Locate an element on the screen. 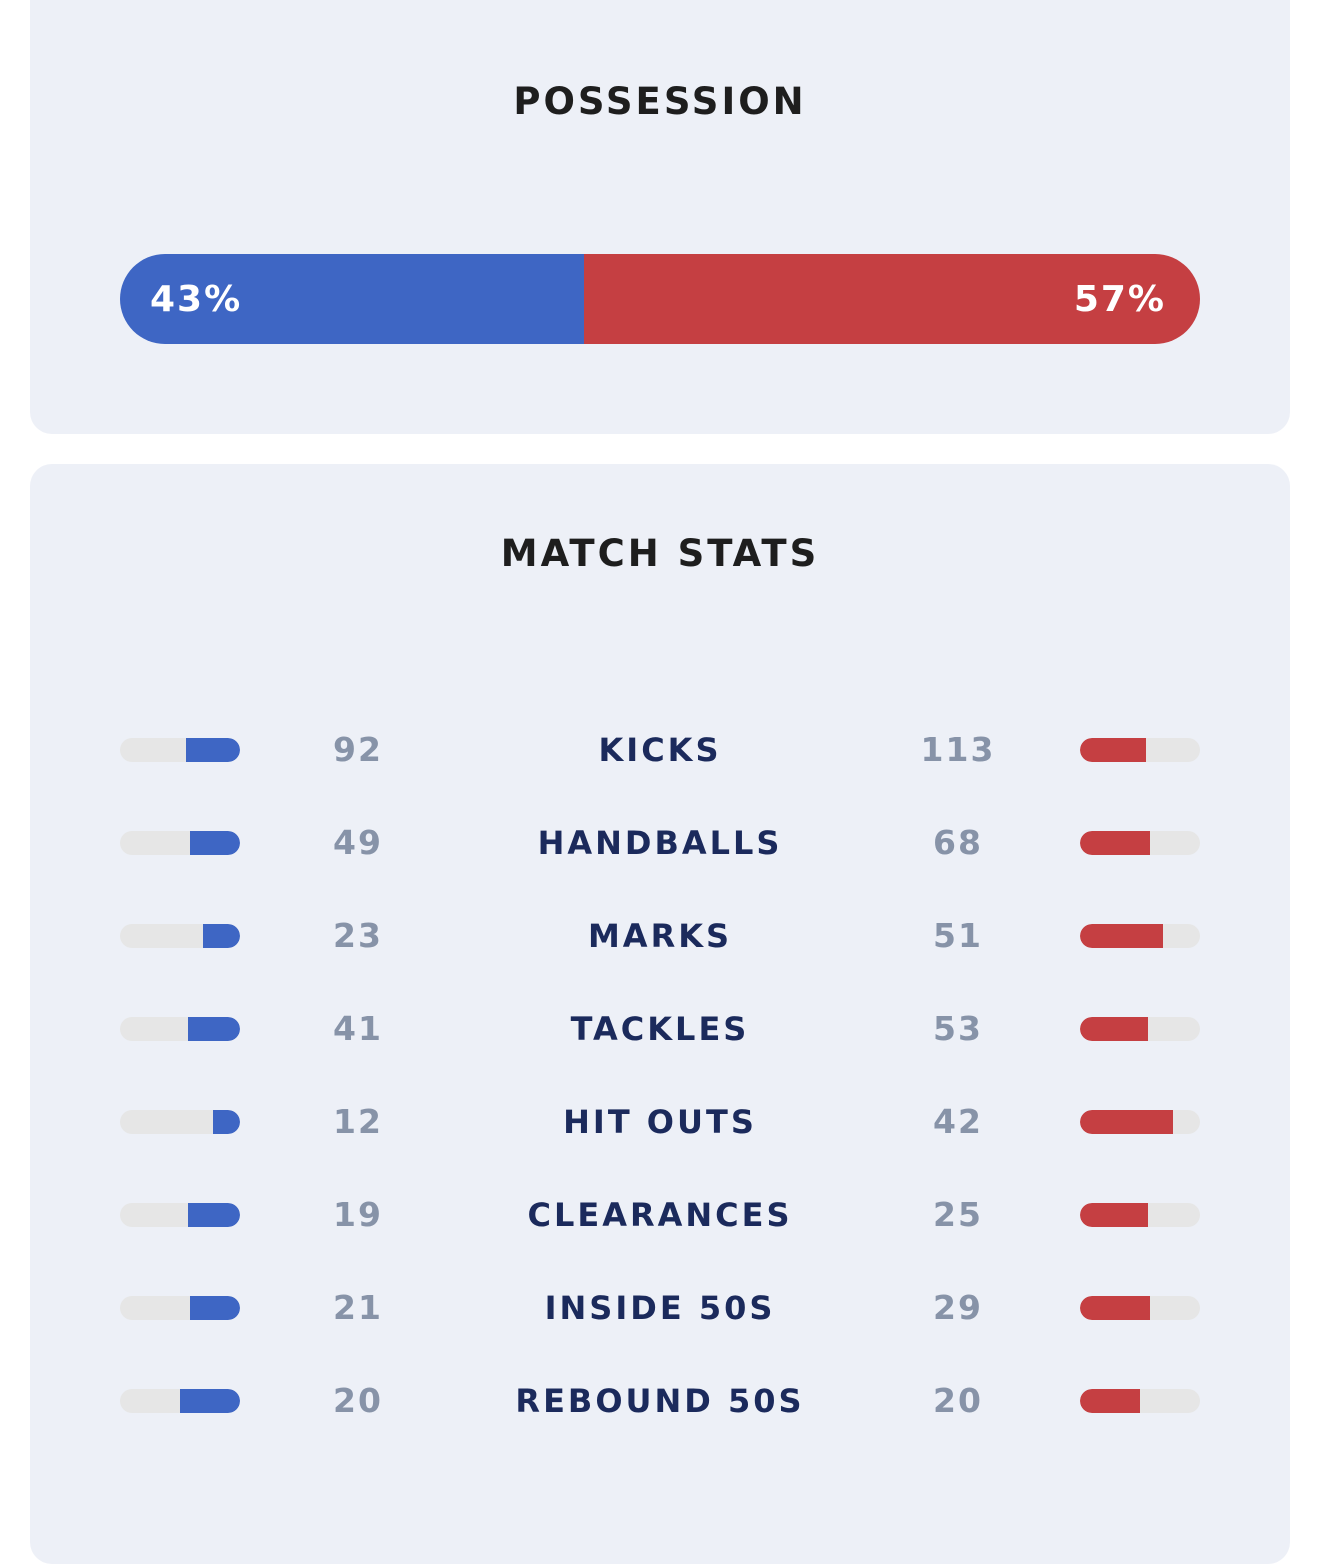  stat-label: KICKS is located at coordinates (660, 750).